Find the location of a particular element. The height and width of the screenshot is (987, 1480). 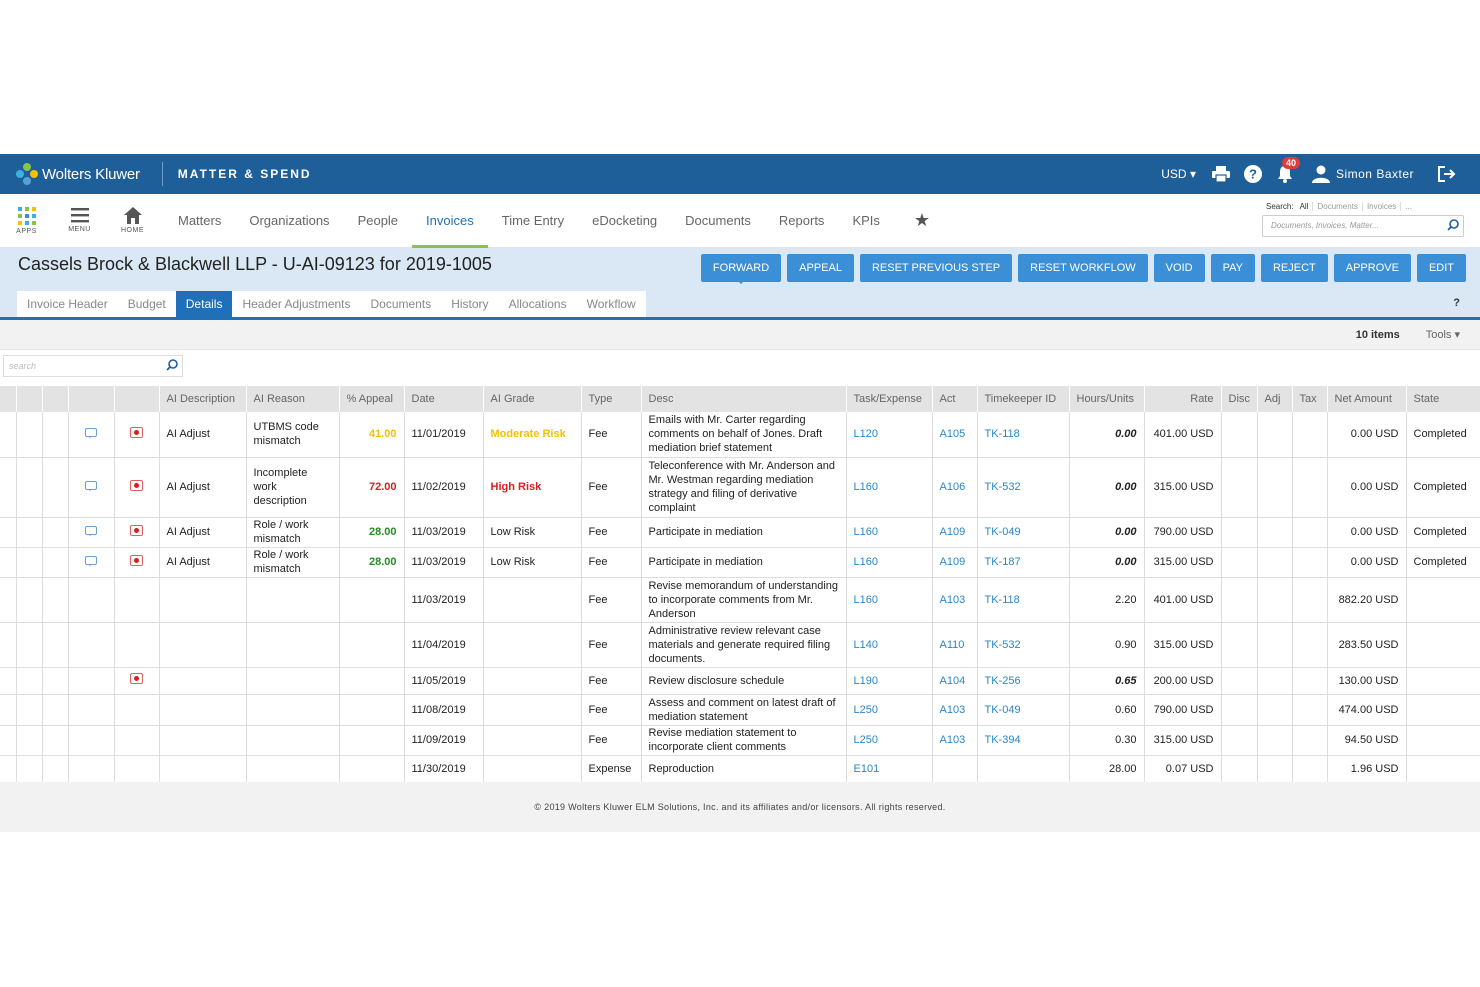

nav-organizations: Organizations is located at coordinates (289, 220).